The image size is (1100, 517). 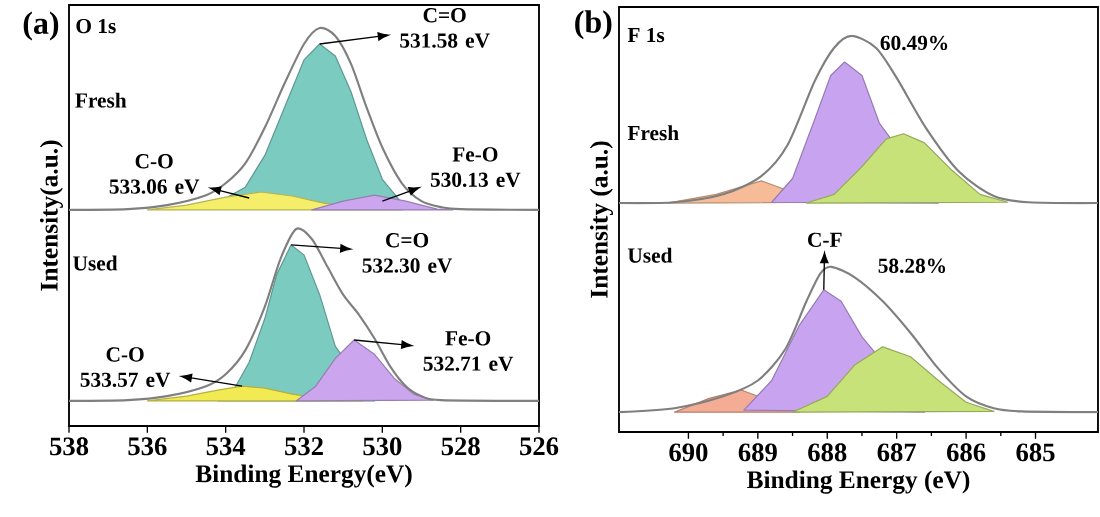 I want to click on x-tick-label: 532, so click(x=304, y=446).